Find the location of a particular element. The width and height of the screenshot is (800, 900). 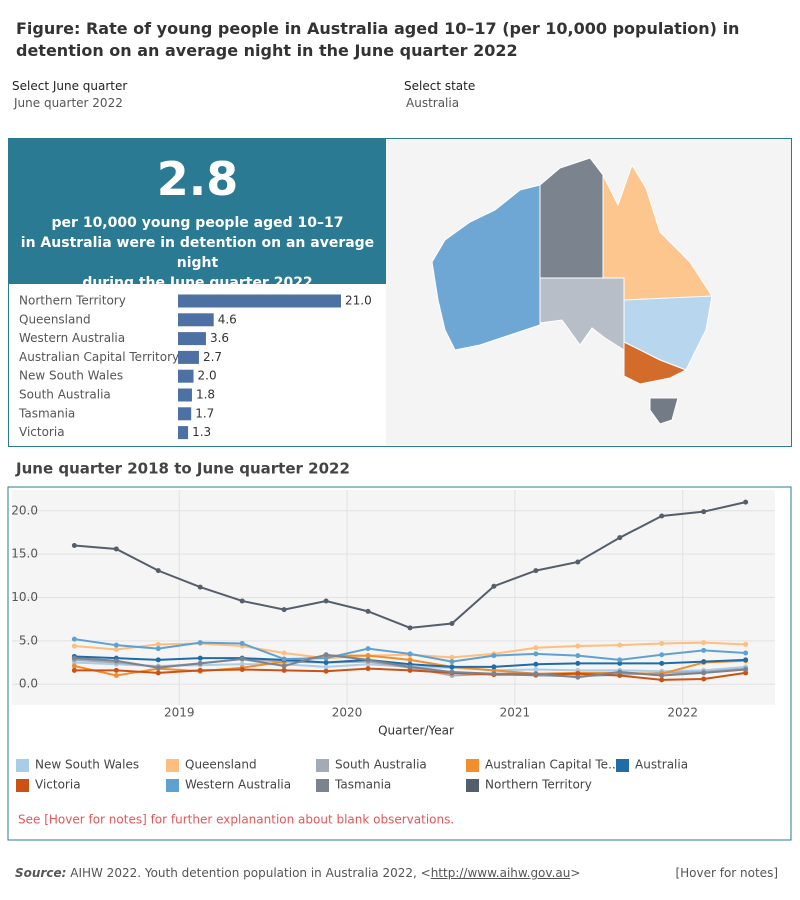

legend-item: Queensland is located at coordinates (211, 765).